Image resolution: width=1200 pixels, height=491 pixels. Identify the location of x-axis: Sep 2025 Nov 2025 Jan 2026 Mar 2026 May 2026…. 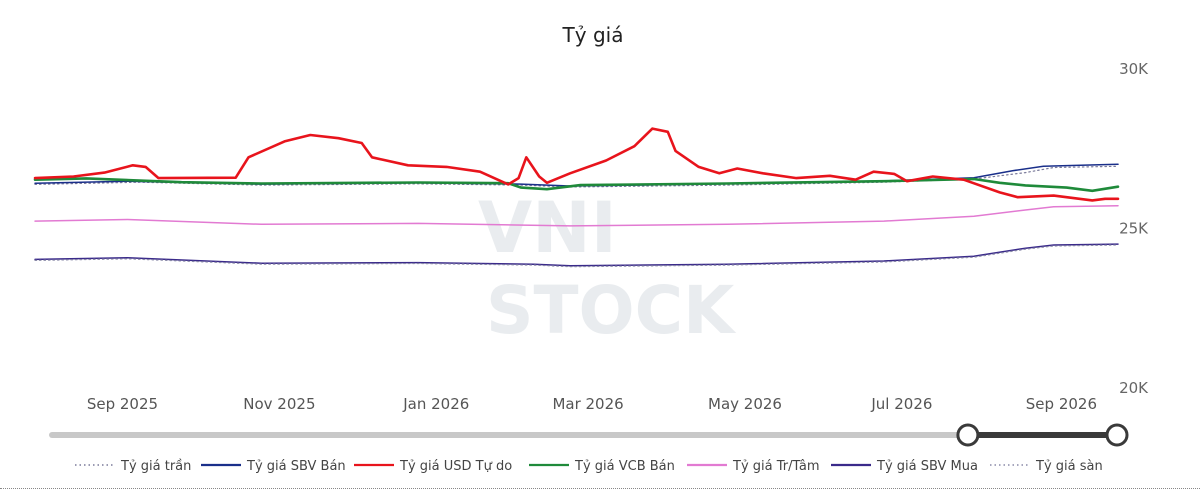
(592, 404).